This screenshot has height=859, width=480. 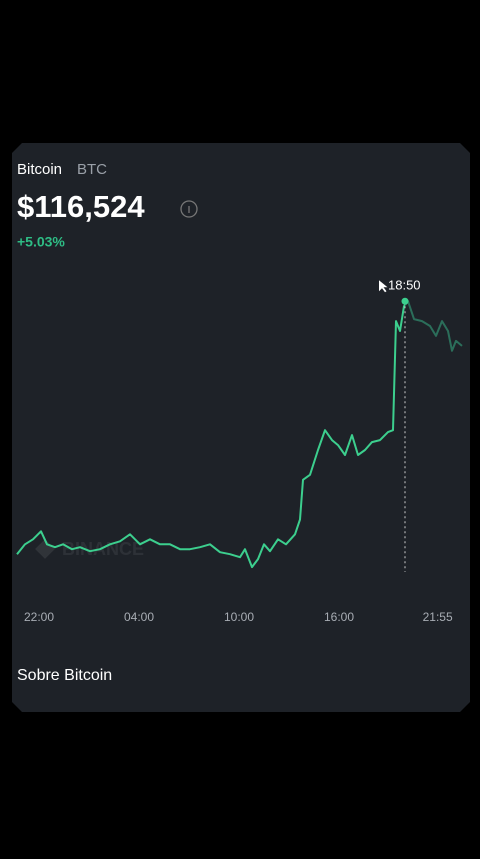 I want to click on x-tick-label: 16:00, so click(x=339, y=617).